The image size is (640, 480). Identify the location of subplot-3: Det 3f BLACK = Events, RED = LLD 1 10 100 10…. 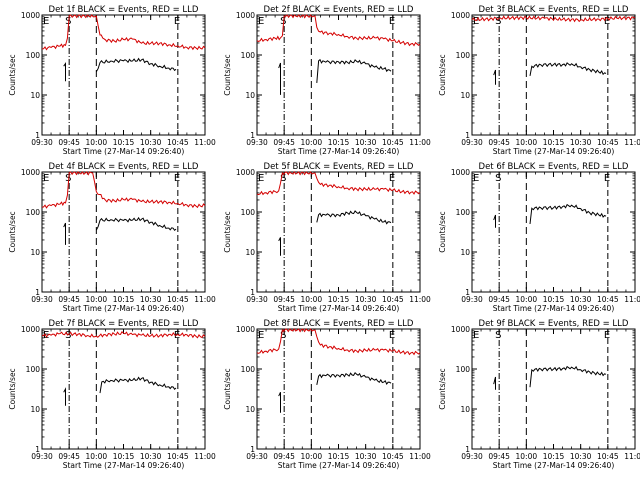
(539, 80).